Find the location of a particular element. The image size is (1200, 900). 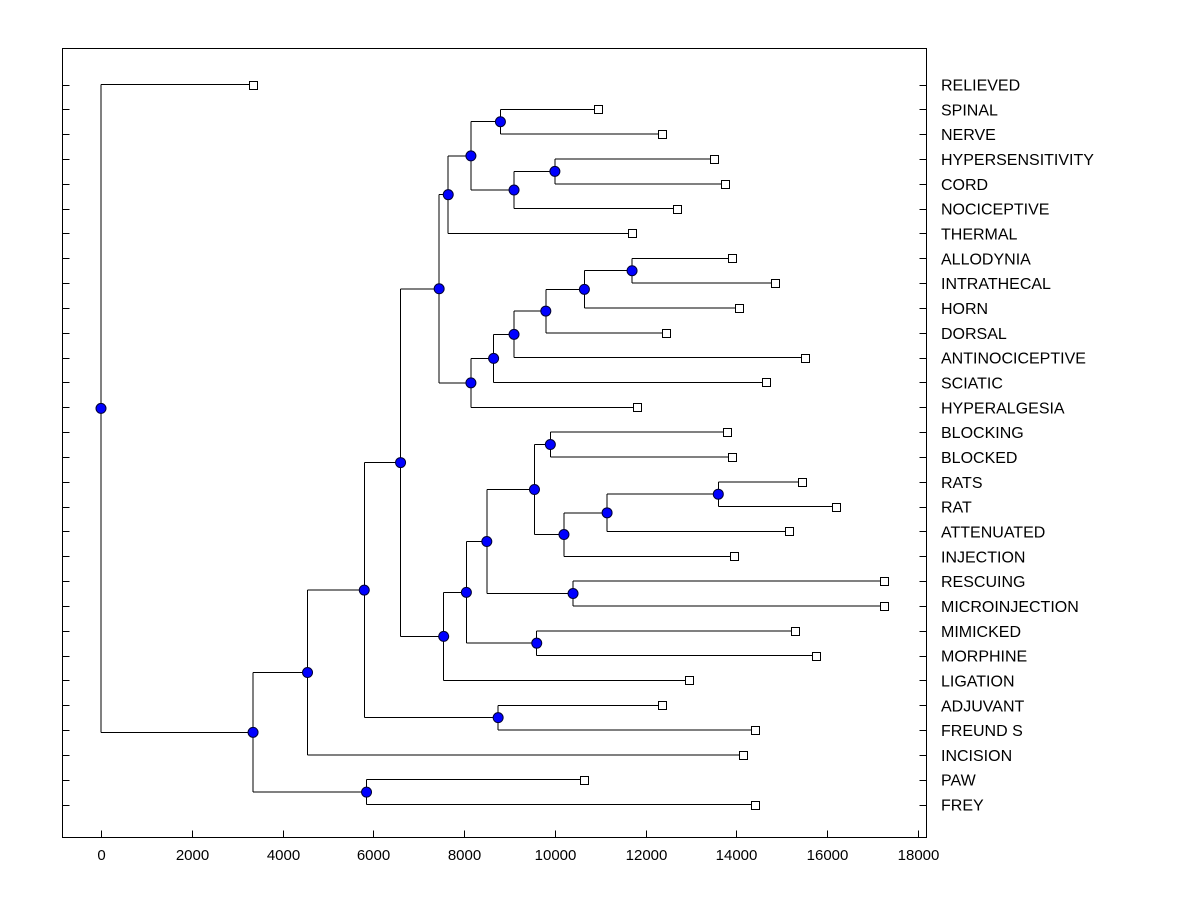

merge-node-m20 is located at coordinates (537, 643).